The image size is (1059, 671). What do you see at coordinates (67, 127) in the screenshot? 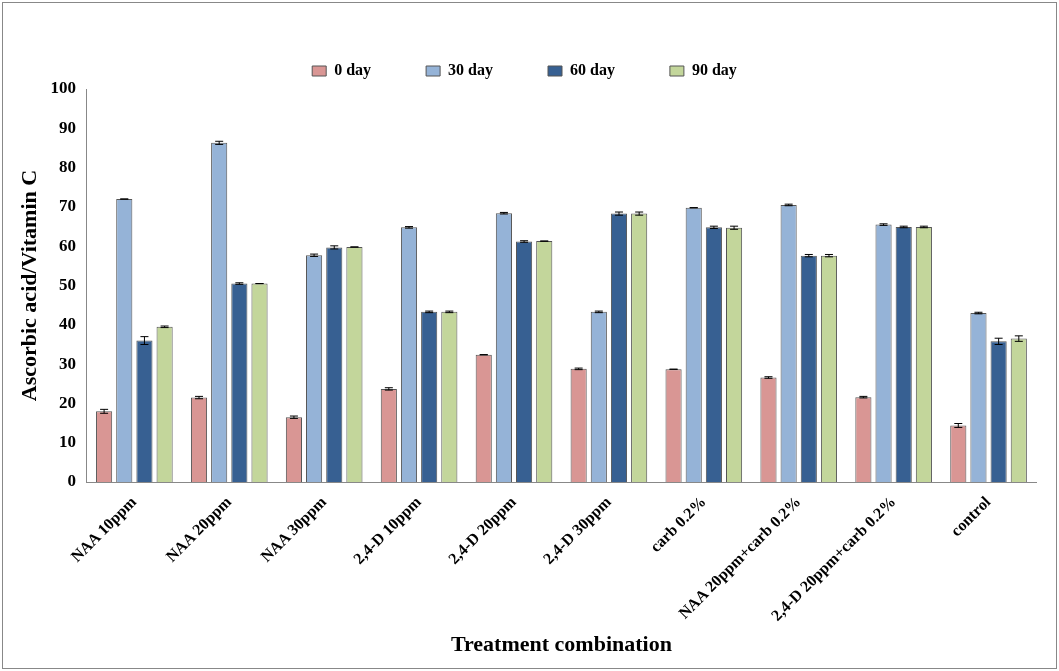
I see `y-tick-label: 90` at bounding box center [67, 127].